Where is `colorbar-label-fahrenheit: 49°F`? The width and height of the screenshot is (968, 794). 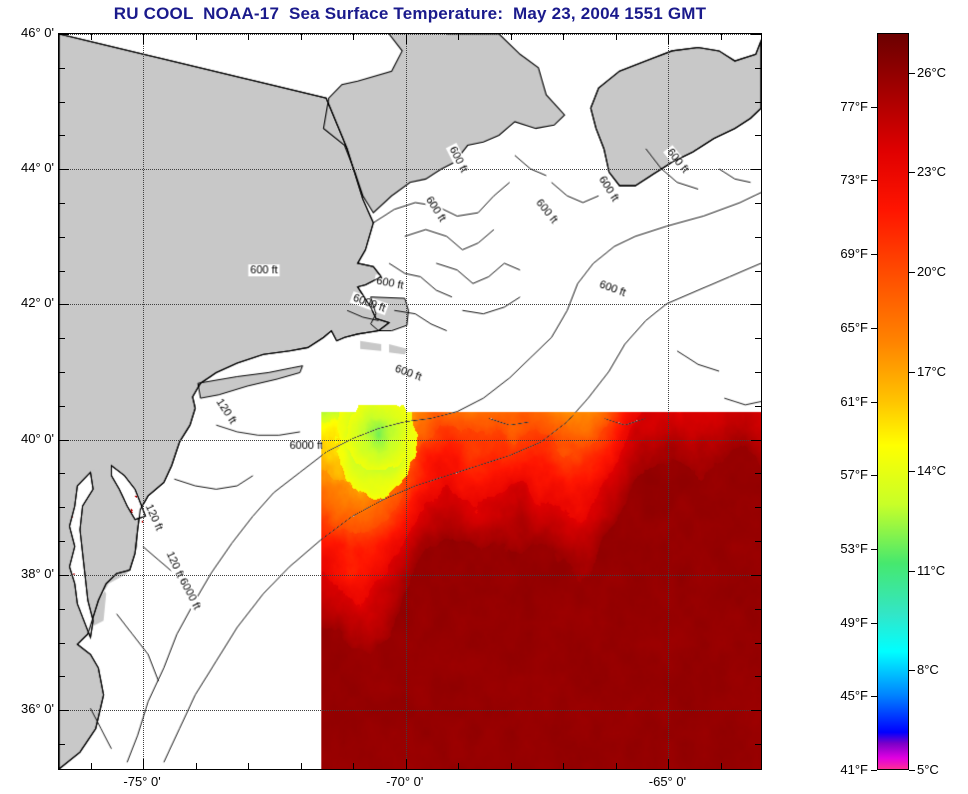
colorbar-label-fahrenheit: 49°F is located at coordinates (854, 622).